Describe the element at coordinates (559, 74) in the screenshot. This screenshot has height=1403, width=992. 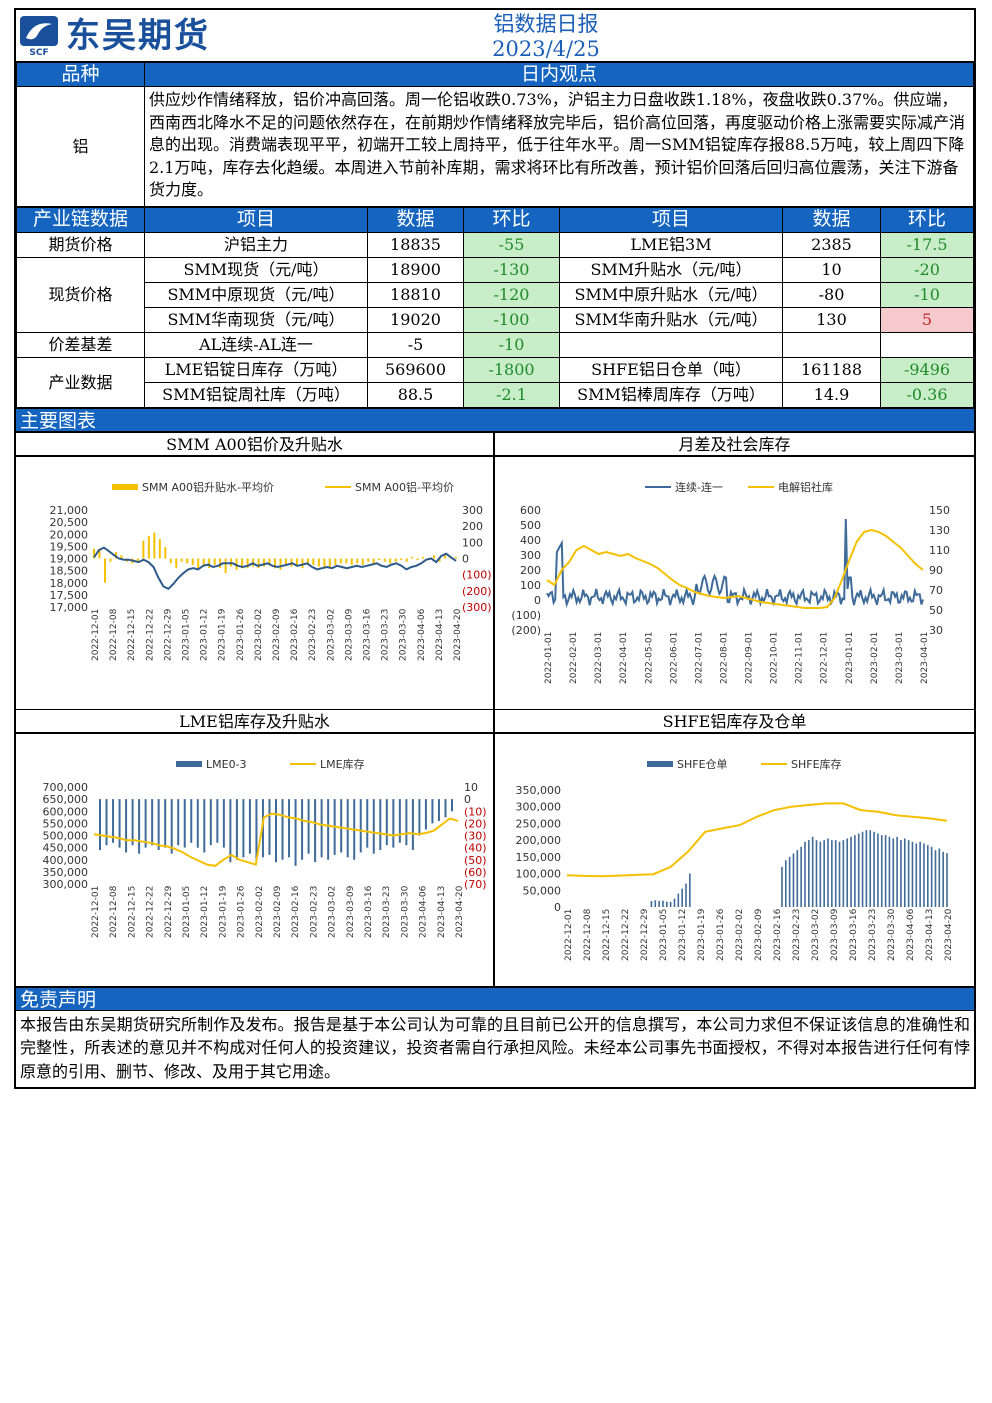
I see `col-view-header: 日内观点` at that location.